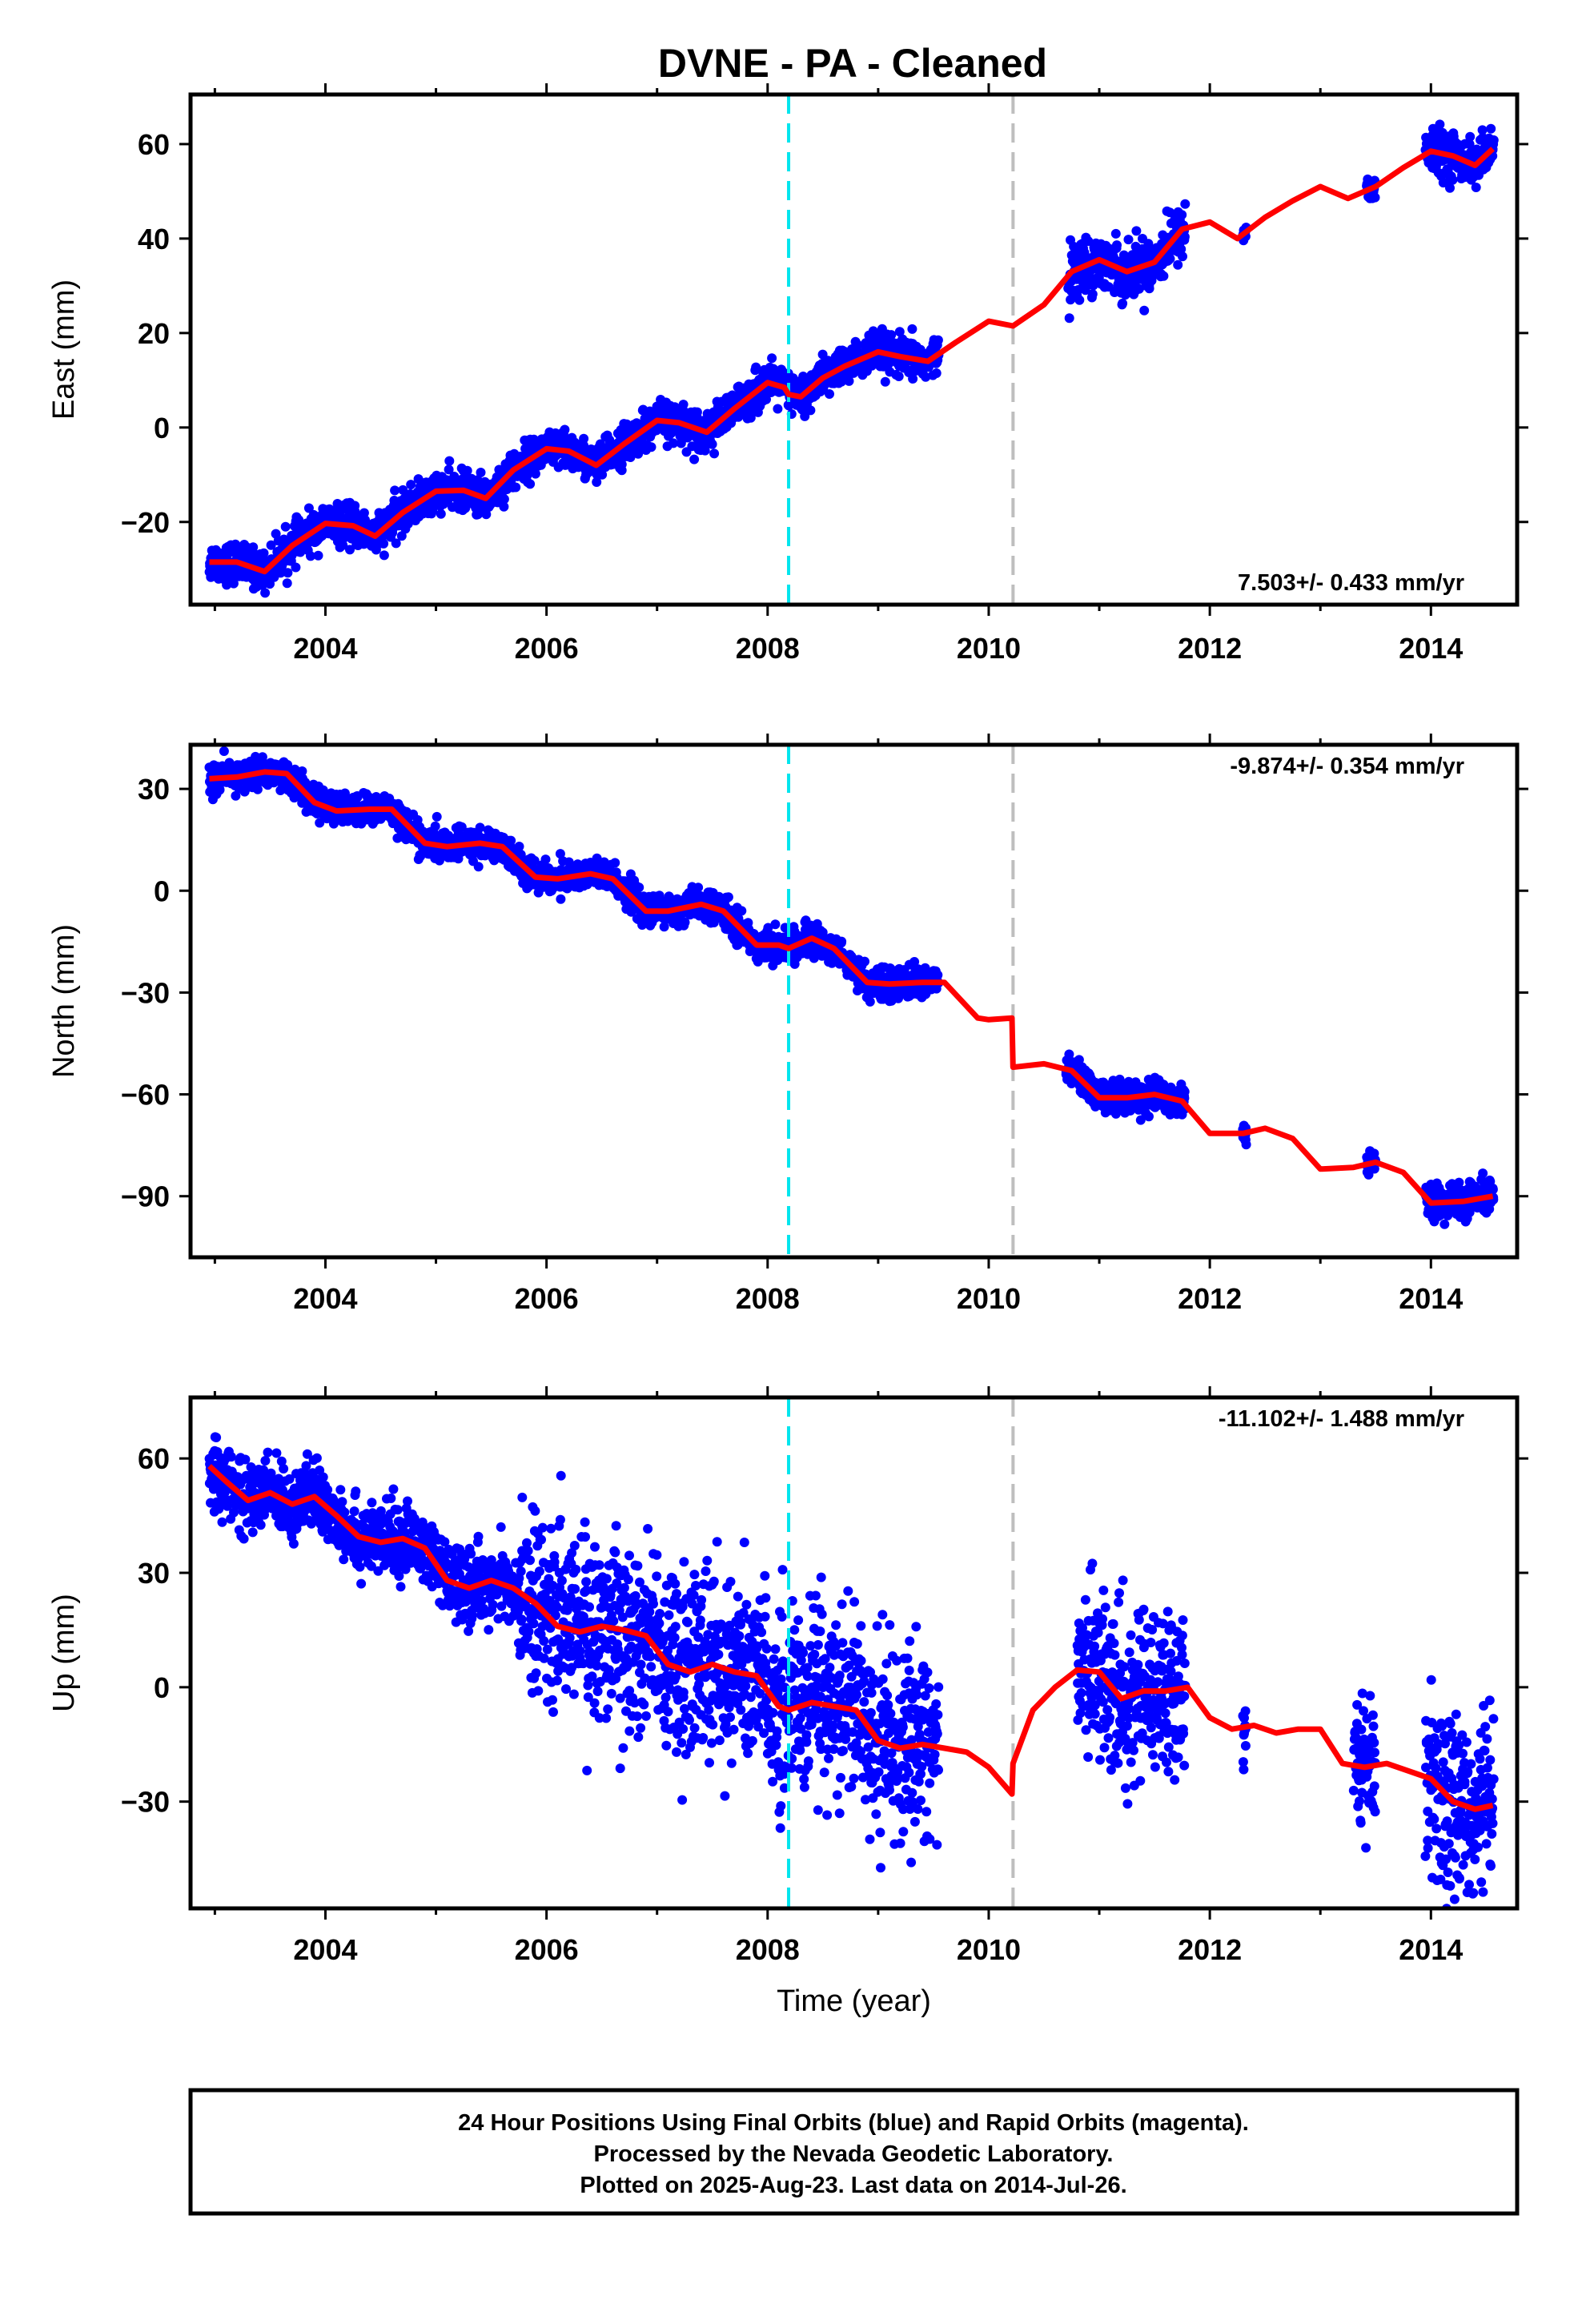 The height and width of the screenshot is (2324, 1582). Describe the element at coordinates (852, 63) in the screenshot. I see `figure-title: DVNE - PA - Cleaned` at that location.